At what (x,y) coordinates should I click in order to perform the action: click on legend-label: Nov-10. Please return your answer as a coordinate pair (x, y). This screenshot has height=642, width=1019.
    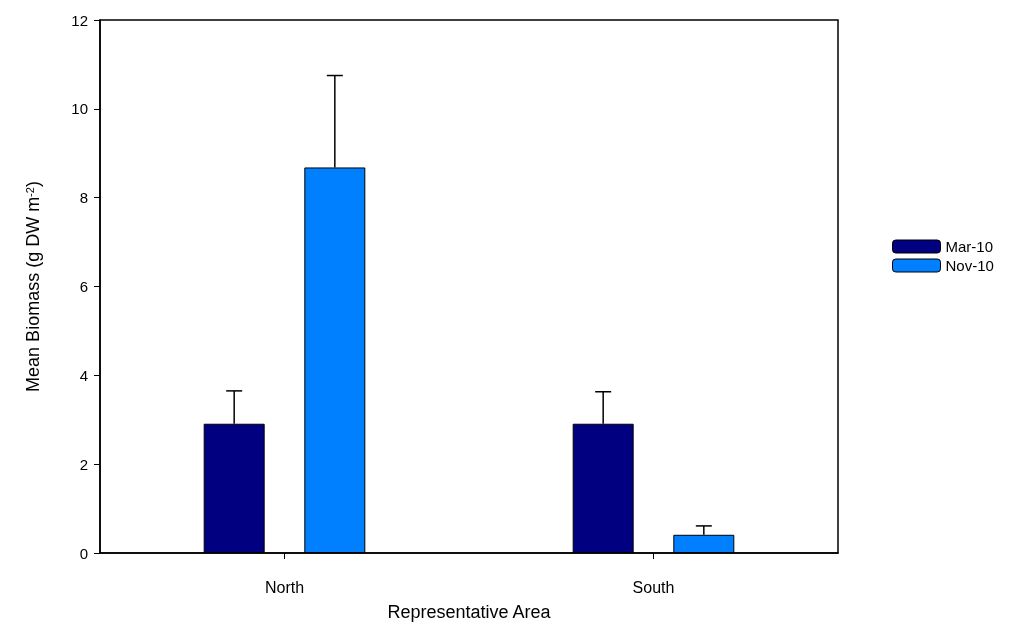
    Looking at the image, I should click on (969, 265).